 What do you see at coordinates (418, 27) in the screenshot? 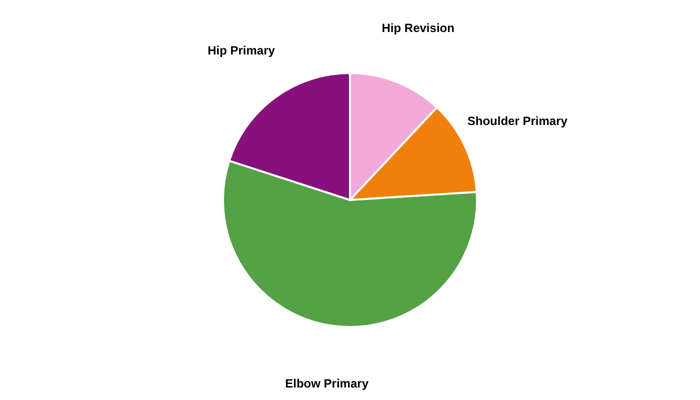
I see `slice-label: Hip Revision` at bounding box center [418, 27].